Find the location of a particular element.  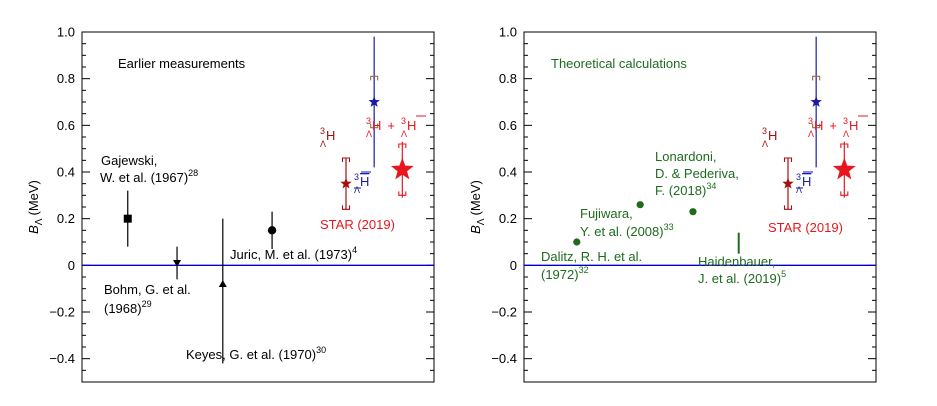

triangle-down-marker is located at coordinates (177, 263).